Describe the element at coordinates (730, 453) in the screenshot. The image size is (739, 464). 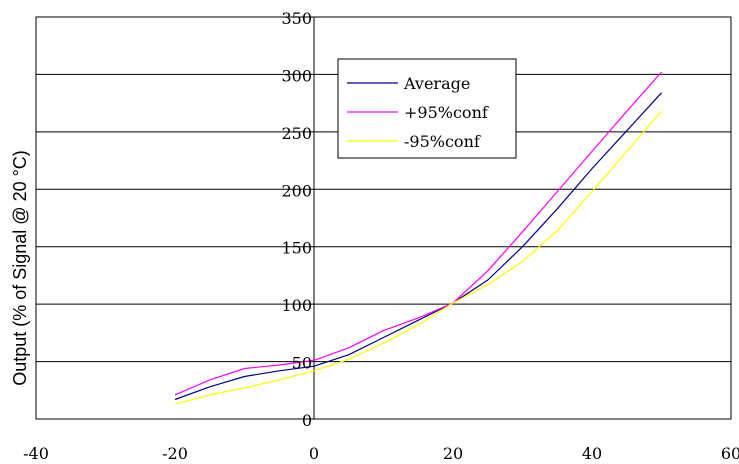
I see `x-tick-label: 60` at that location.